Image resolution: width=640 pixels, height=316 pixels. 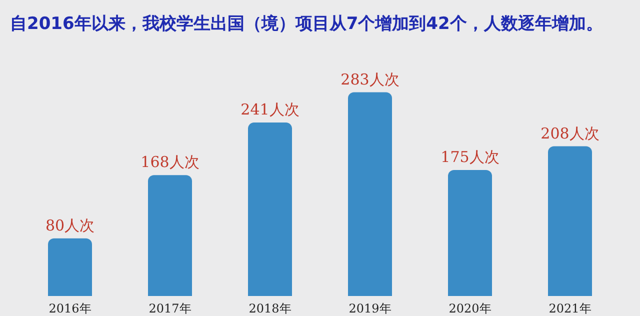 I want to click on data-label: 208人次, so click(x=570, y=133).